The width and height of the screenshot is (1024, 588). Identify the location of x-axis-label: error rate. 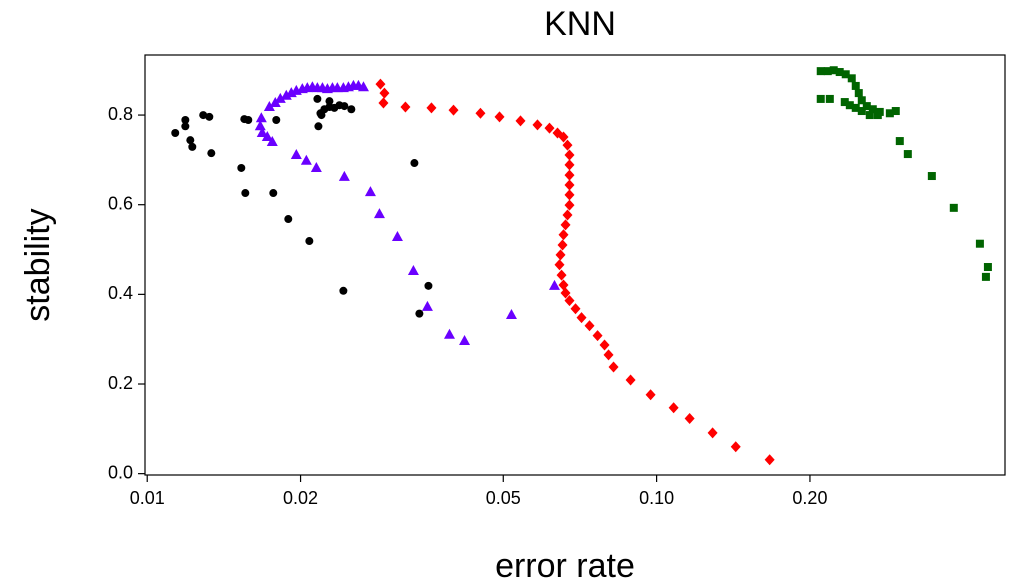
(565, 566).